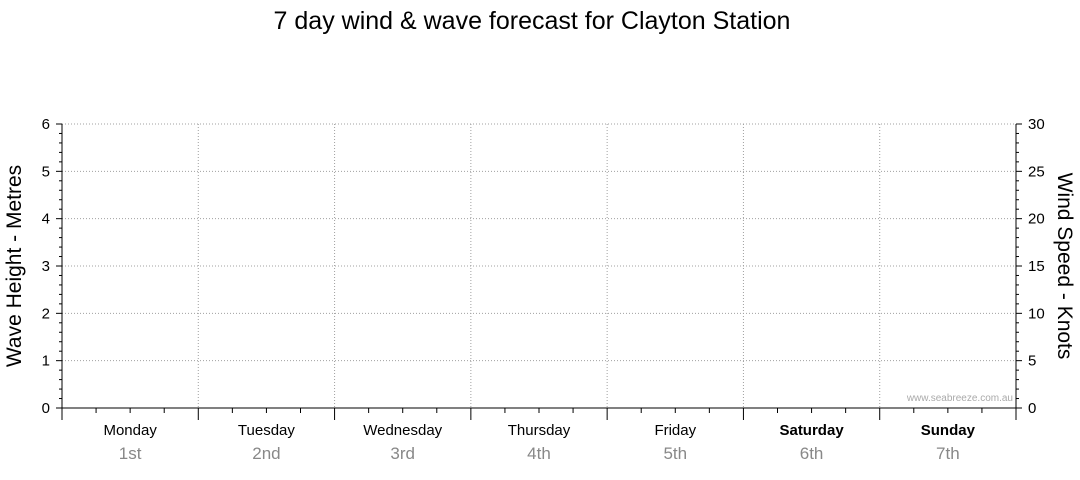 The image size is (1080, 480). I want to click on day-date-label: 7th, so click(948, 453).